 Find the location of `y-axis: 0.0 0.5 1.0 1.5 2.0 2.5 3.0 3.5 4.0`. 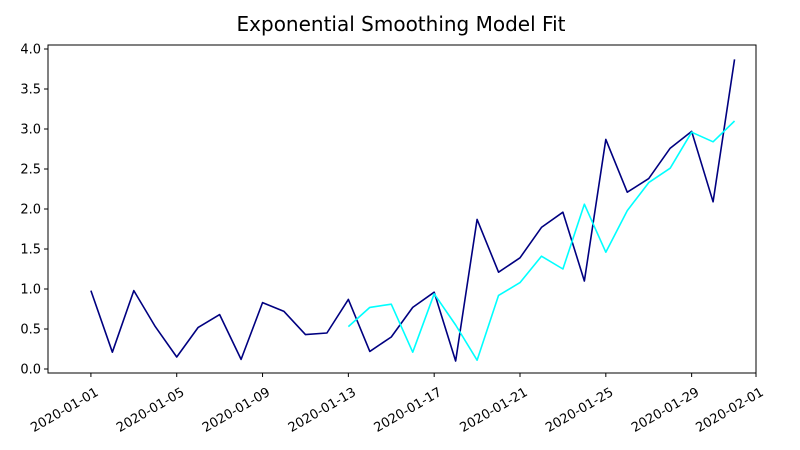

y-axis: 0.0 0.5 1.0 1.5 2.0 2.5 3.0 3.5 4.0 is located at coordinates (34, 210).